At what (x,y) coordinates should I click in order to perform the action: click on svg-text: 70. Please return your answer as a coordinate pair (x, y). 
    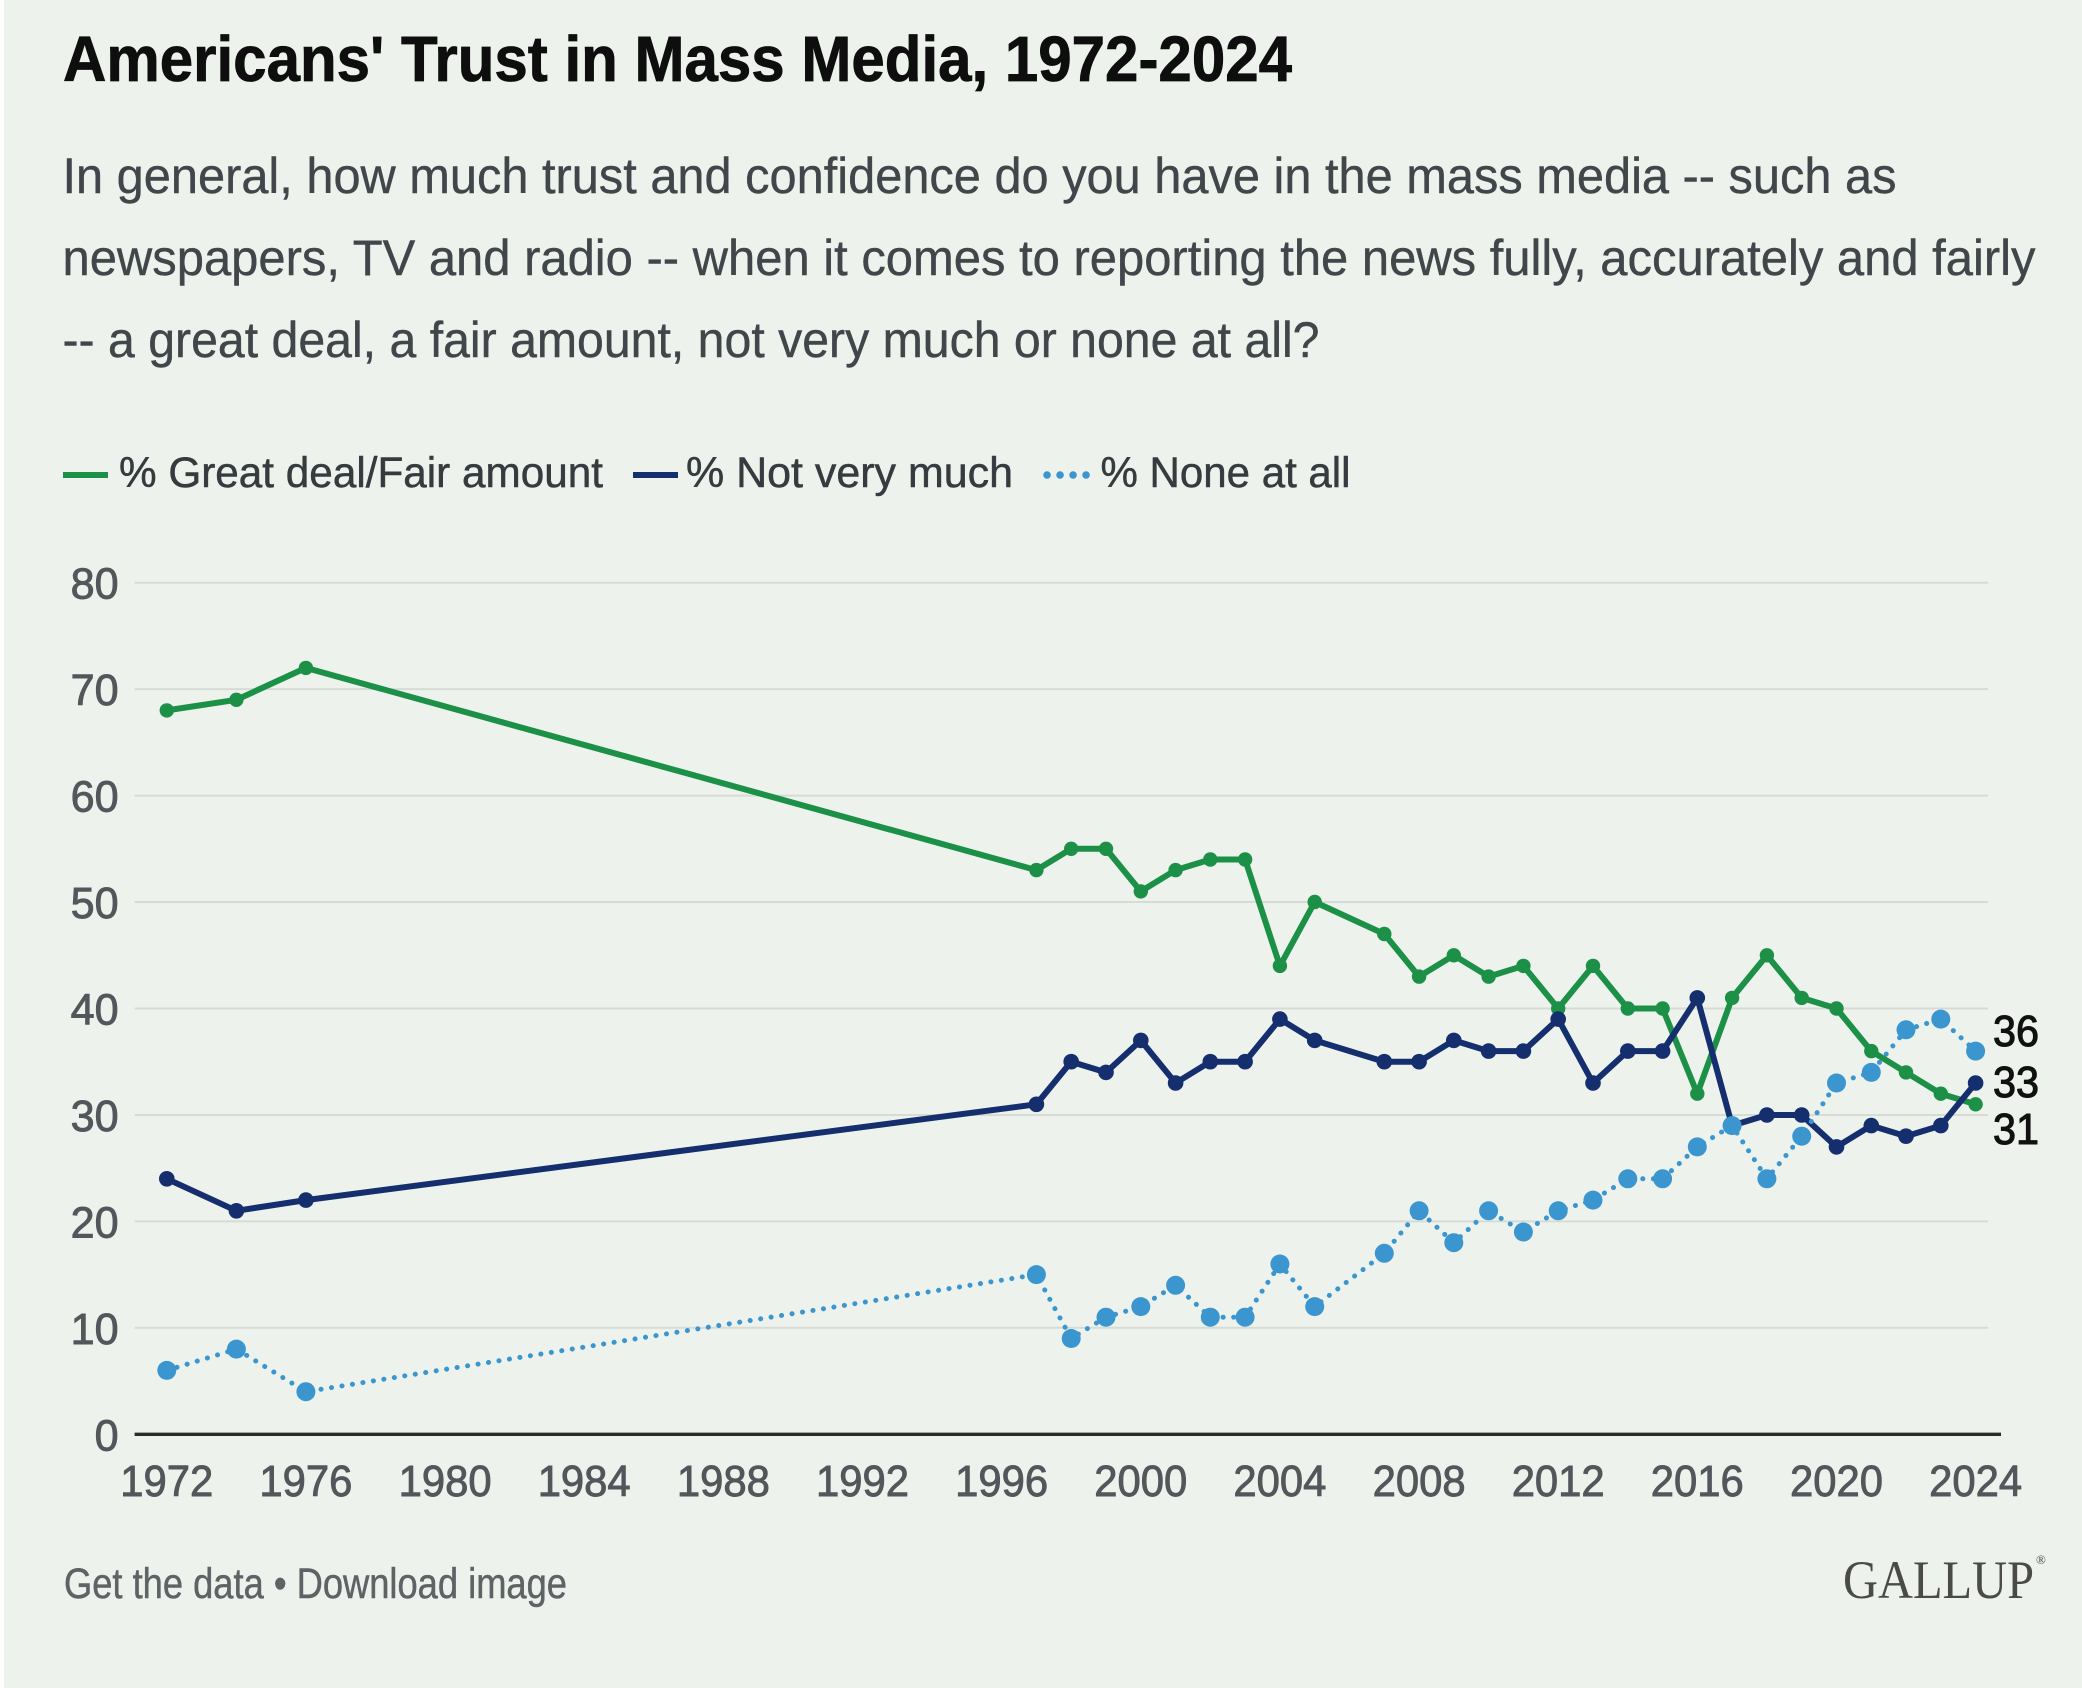
    Looking at the image, I should click on (95, 690).